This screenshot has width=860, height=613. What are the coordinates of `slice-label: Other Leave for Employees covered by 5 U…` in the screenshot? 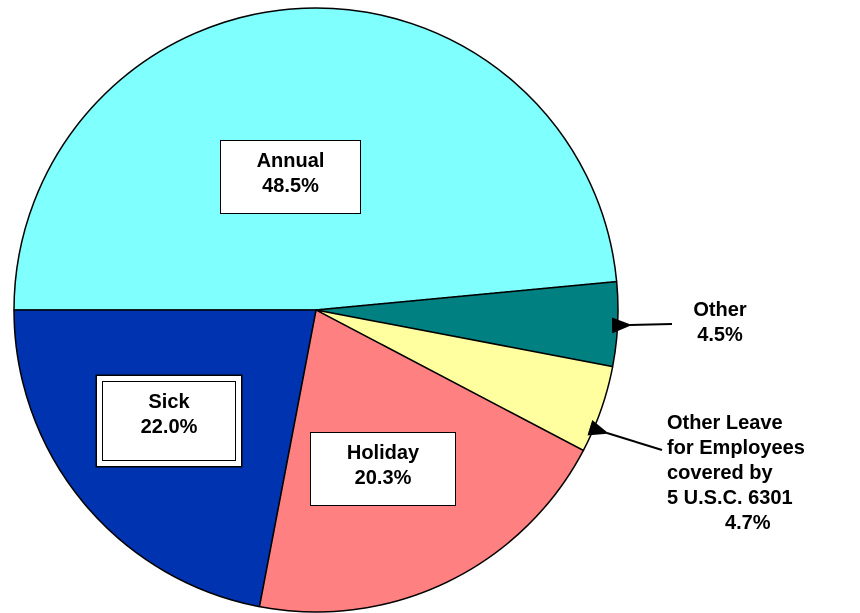 It's located at (762, 473).